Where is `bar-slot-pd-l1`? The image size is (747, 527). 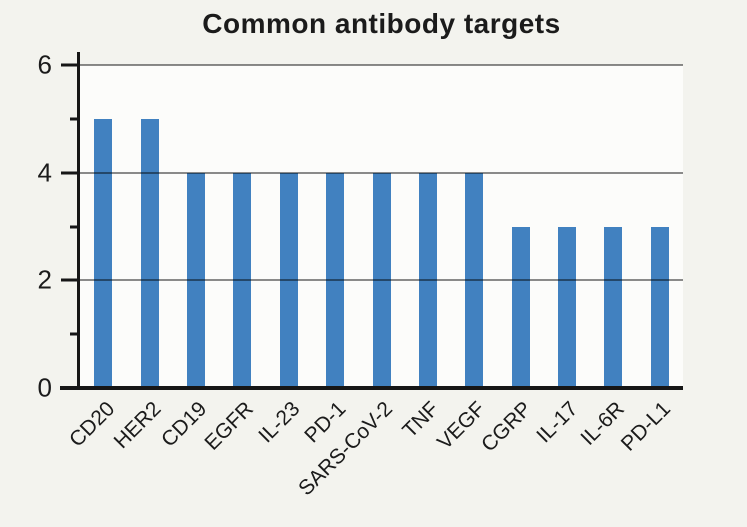
bar-slot-pd-l1 is located at coordinates (660, 226).